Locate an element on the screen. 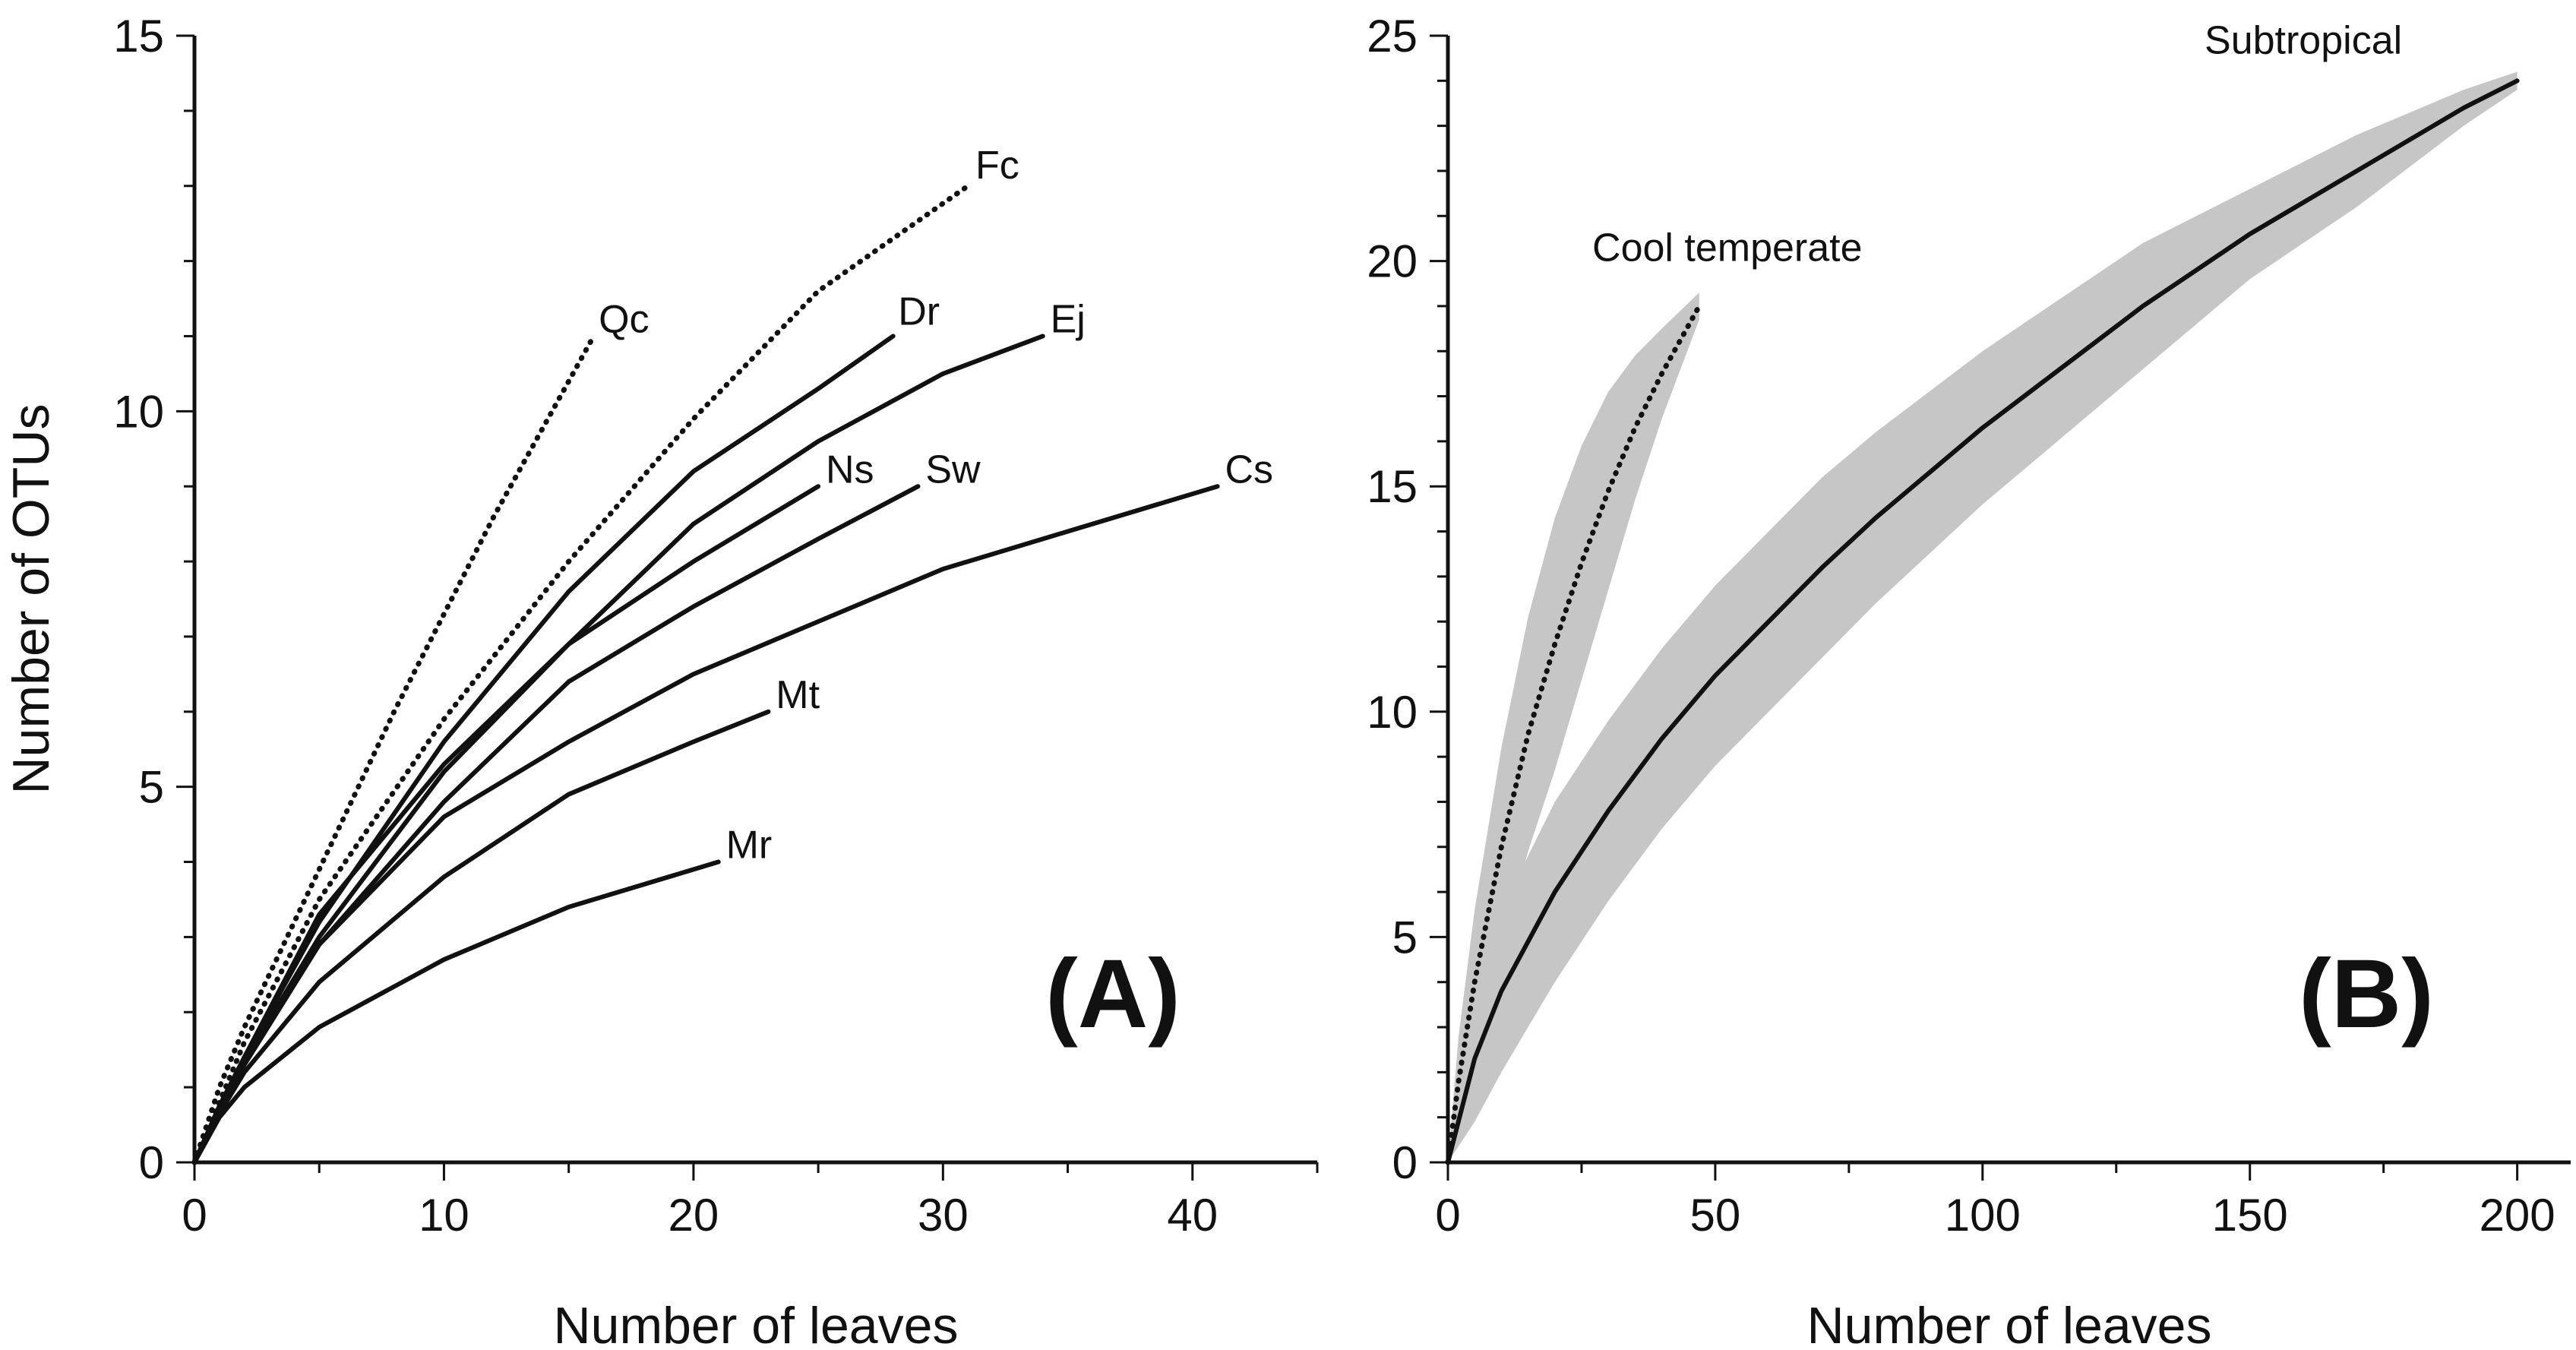 The height and width of the screenshot is (1350, 2576). panel-a-y-tick-label: 5 is located at coordinates (151, 787).